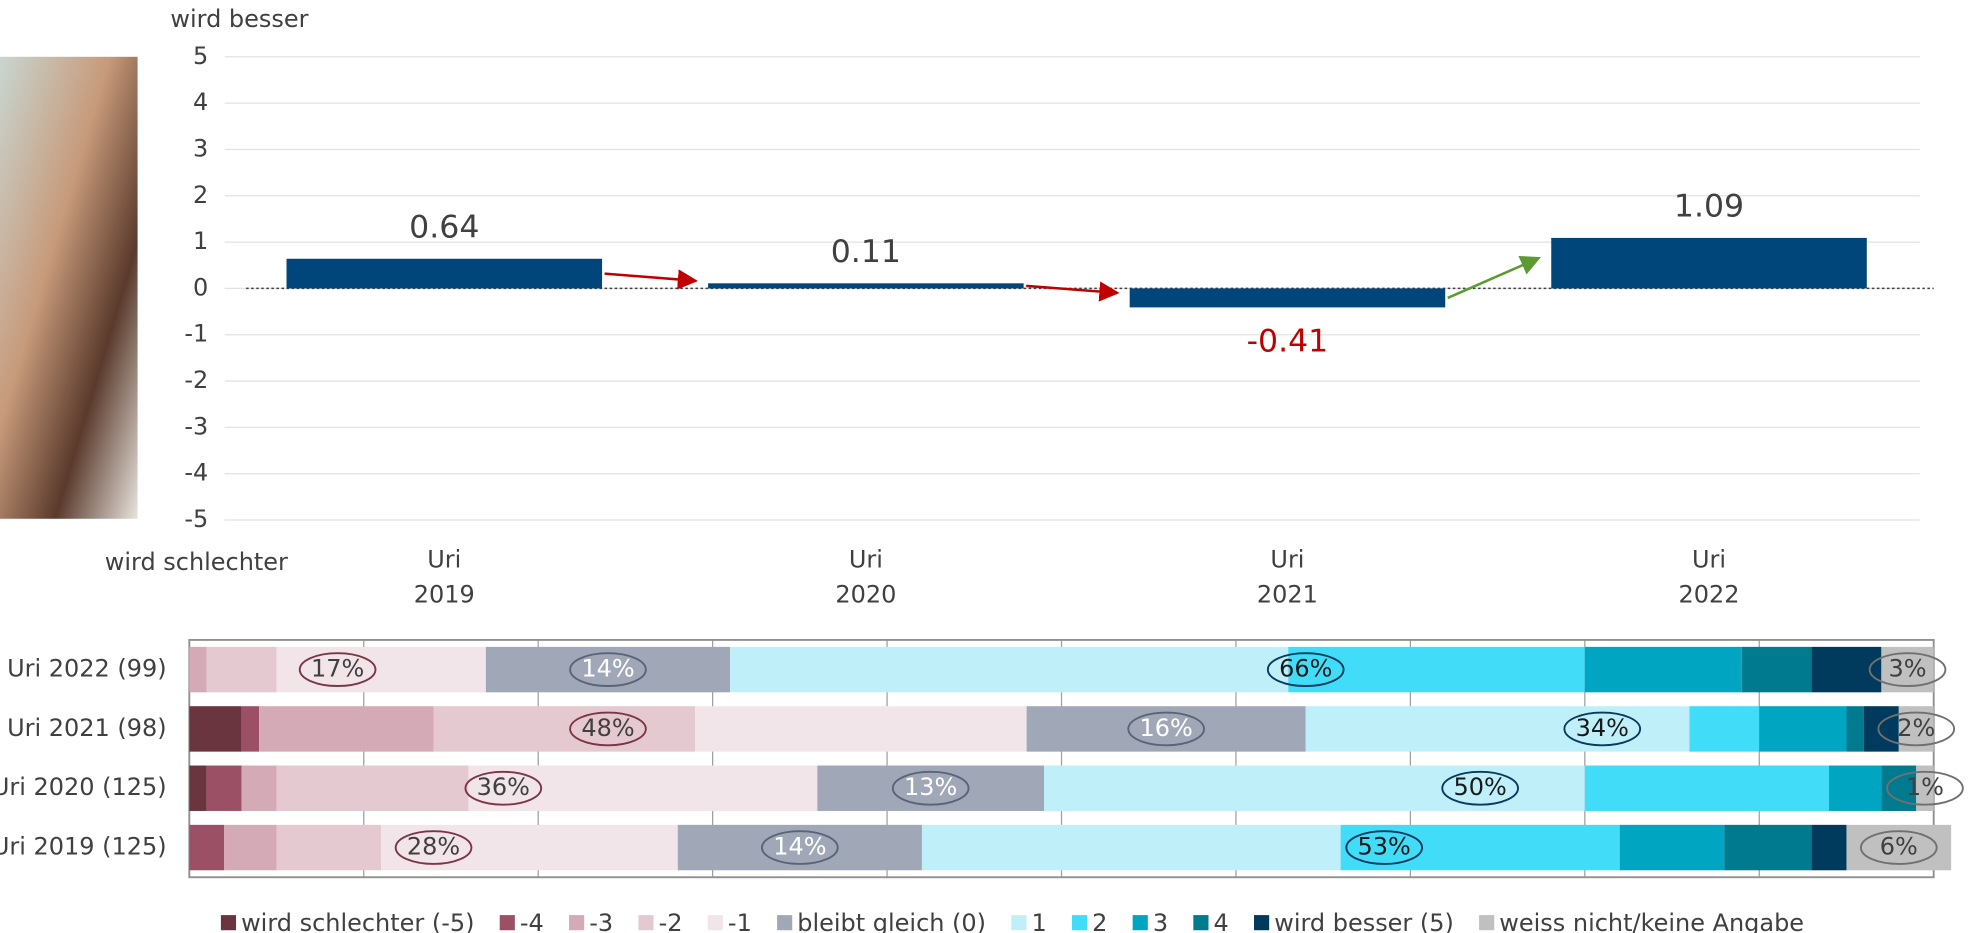 This screenshot has width=1969, height=933. Describe the element at coordinates (1099, 921) in the screenshot. I see `legend-label: 2` at that location.